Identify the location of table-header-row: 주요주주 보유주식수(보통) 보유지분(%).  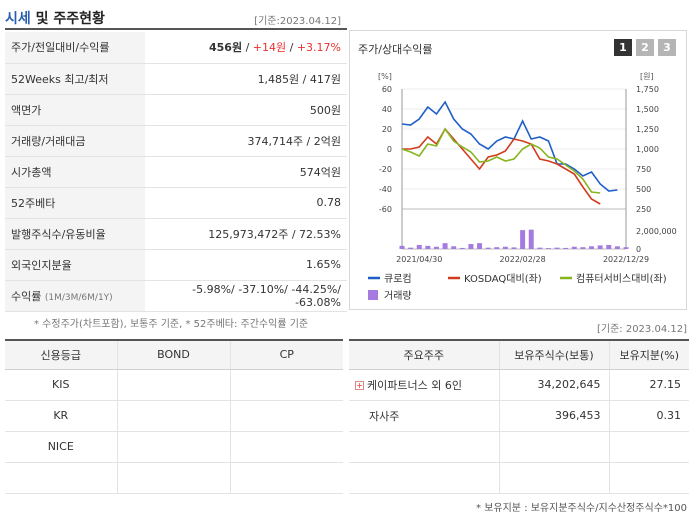
(519, 355).